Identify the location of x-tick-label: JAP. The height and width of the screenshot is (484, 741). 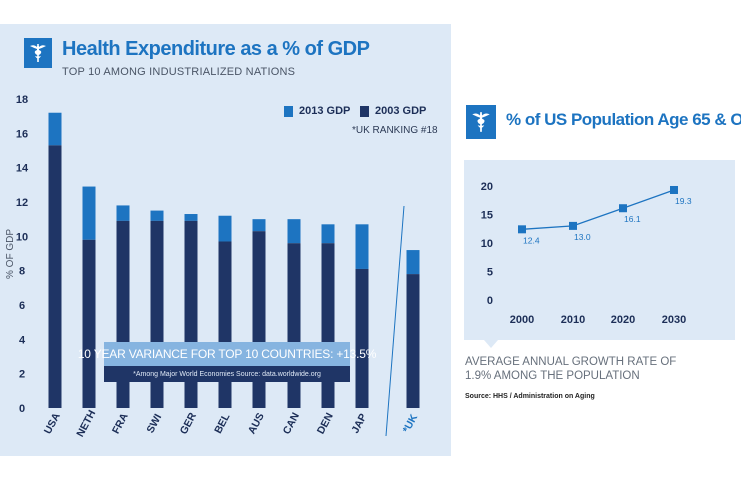
(359, 424).